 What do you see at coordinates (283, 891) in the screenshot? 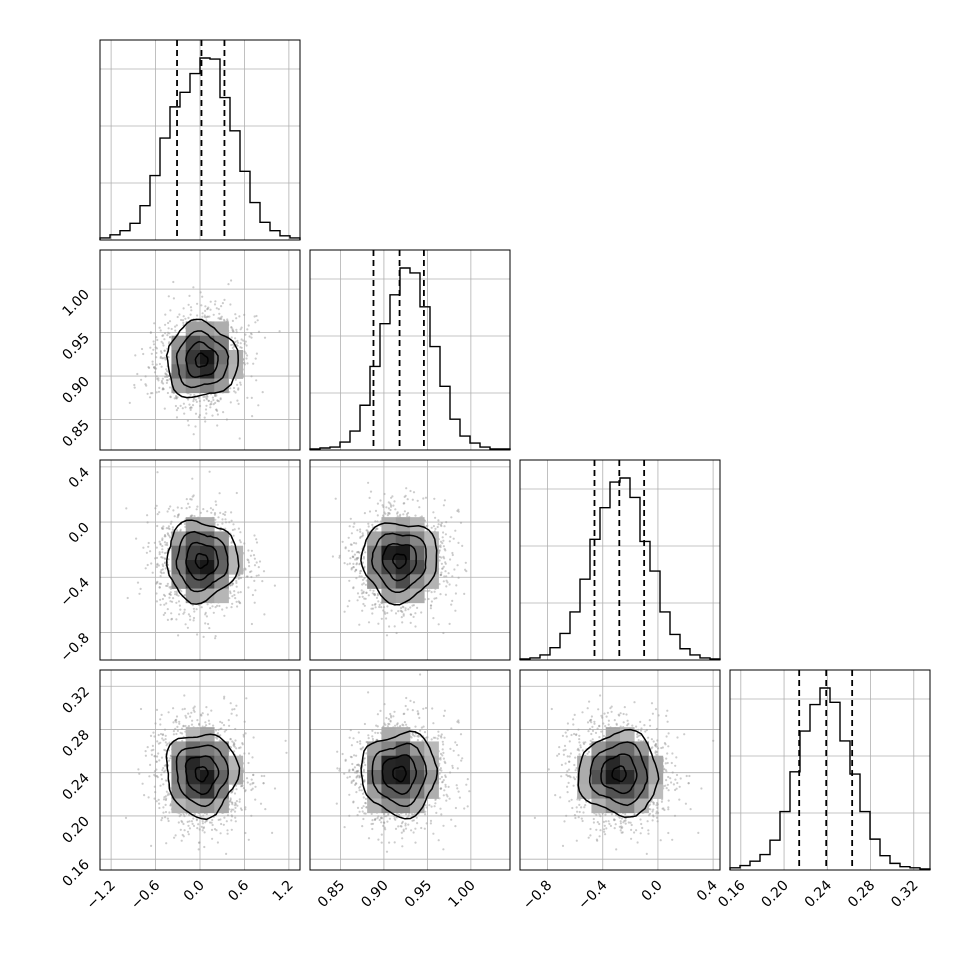
I see `x-tick-label: 1.2` at bounding box center [283, 891].